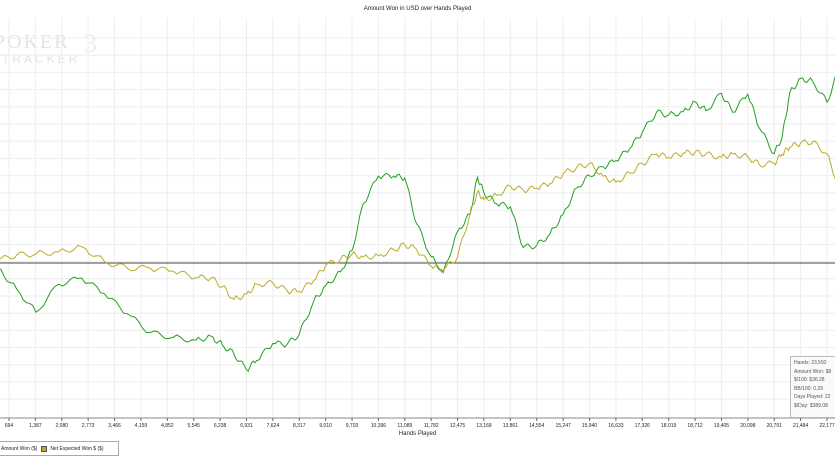 This screenshot has width=835, height=470. What do you see at coordinates (404, 426) in the screenshot?
I see `x-tick-label: 11,089` at bounding box center [404, 426].